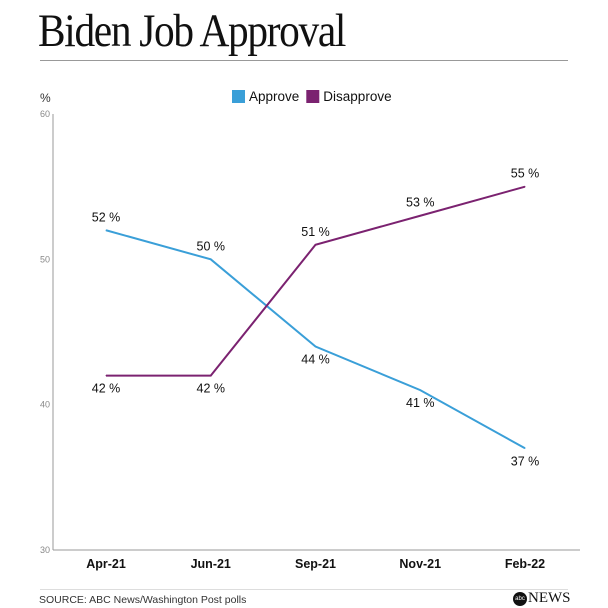  I want to click on data-label: 44 %, so click(315, 360).